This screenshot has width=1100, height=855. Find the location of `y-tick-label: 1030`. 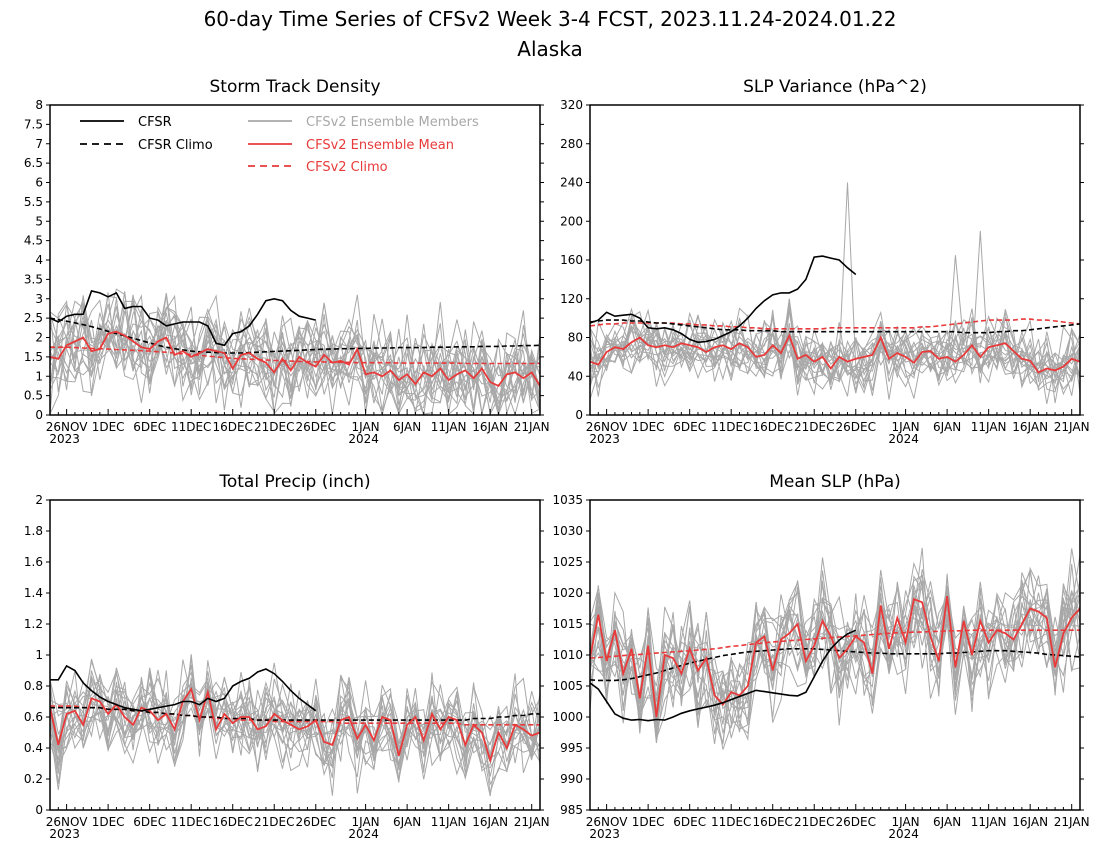

y-tick-label: 1030 is located at coordinates (567, 531).